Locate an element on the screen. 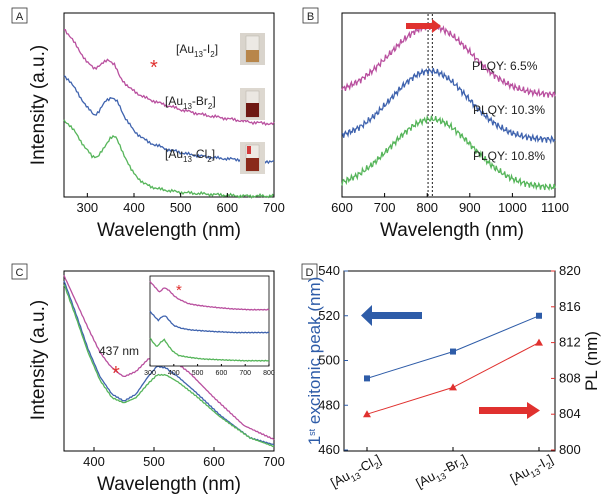 Image resolution: width=606 pixels, height=504 pixels. panel-c-inset-star-marker: * is located at coordinates (179, 290).